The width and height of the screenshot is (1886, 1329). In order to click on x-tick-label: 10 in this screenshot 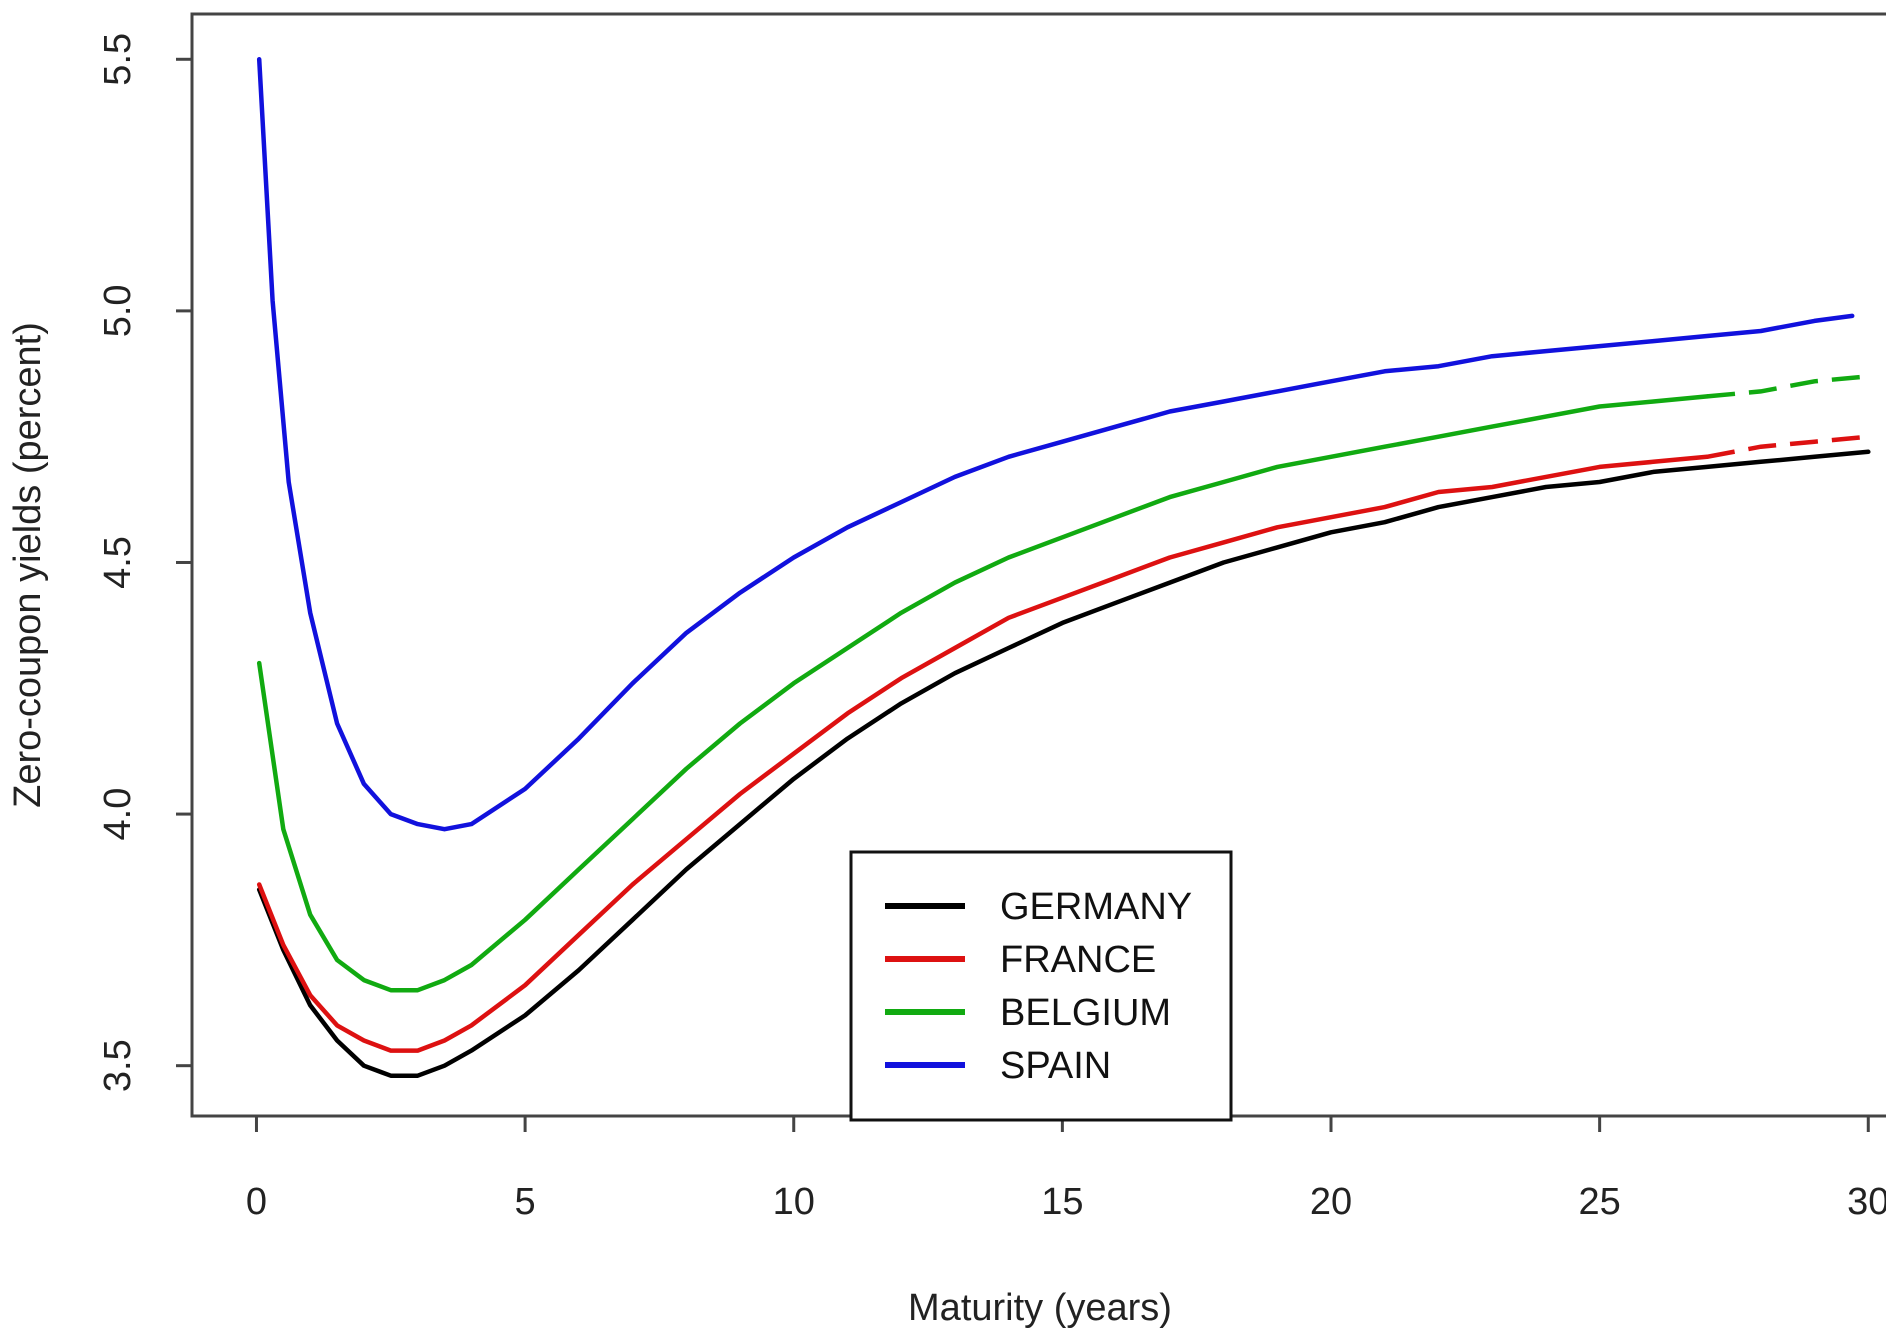, I will do `click(794, 1202)`.